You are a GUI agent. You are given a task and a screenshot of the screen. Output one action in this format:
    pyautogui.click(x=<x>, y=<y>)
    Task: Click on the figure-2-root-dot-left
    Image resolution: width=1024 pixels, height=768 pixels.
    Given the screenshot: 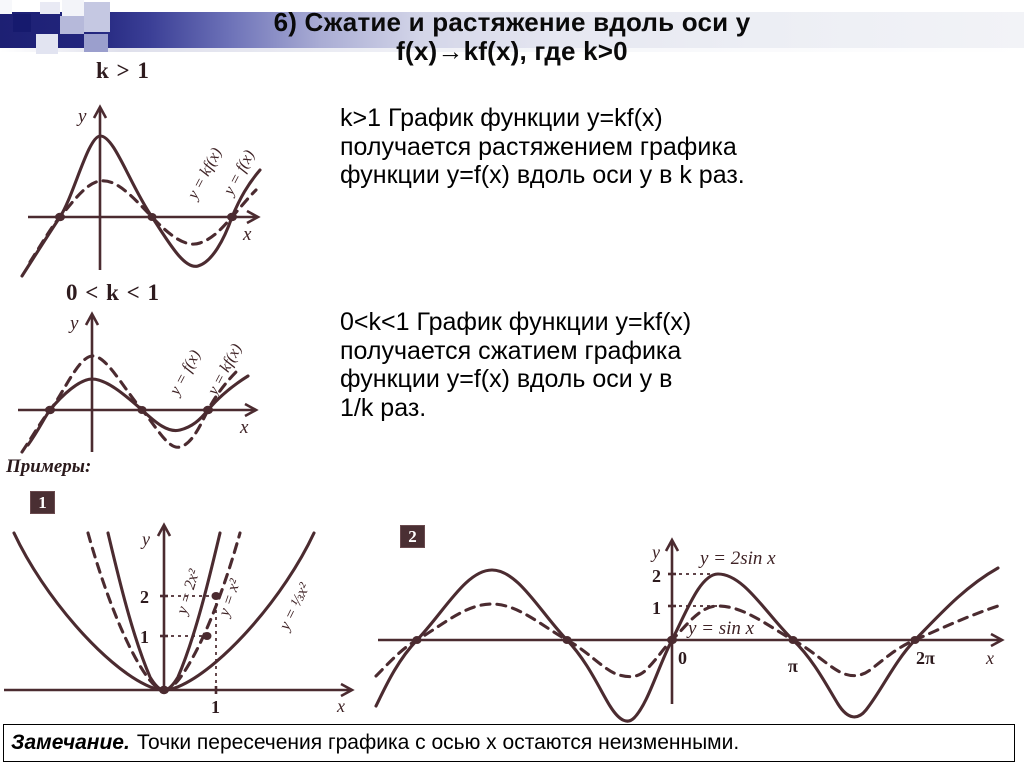 What is the action you would take?
    pyautogui.click(x=50, y=410)
    